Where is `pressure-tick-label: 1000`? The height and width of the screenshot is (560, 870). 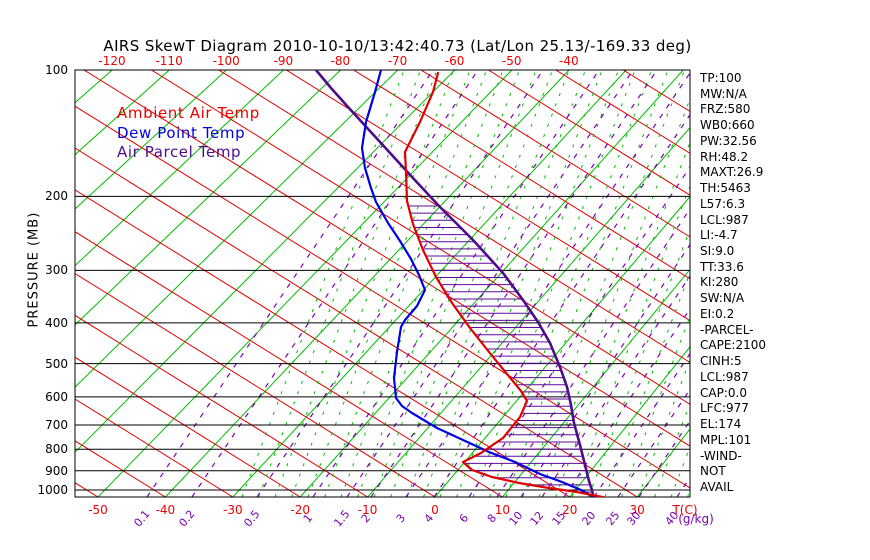 pressure-tick-label: 1000 is located at coordinates (52, 490).